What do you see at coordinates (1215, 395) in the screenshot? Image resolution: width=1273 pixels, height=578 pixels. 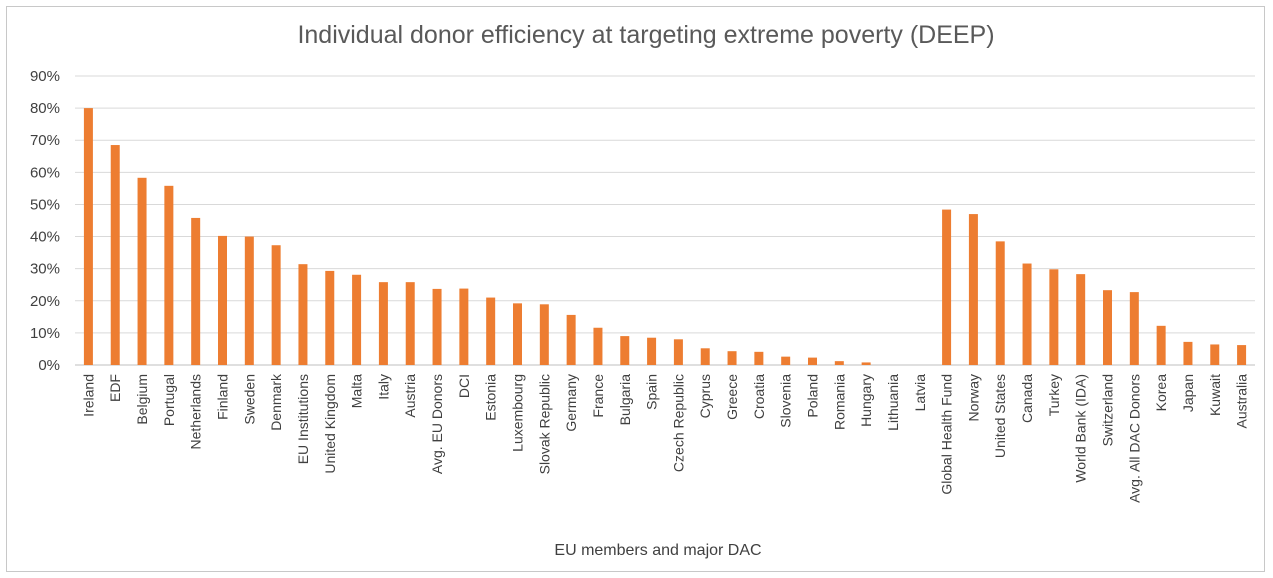 I see `x-tick-label: Kuwait` at bounding box center [1215, 395].